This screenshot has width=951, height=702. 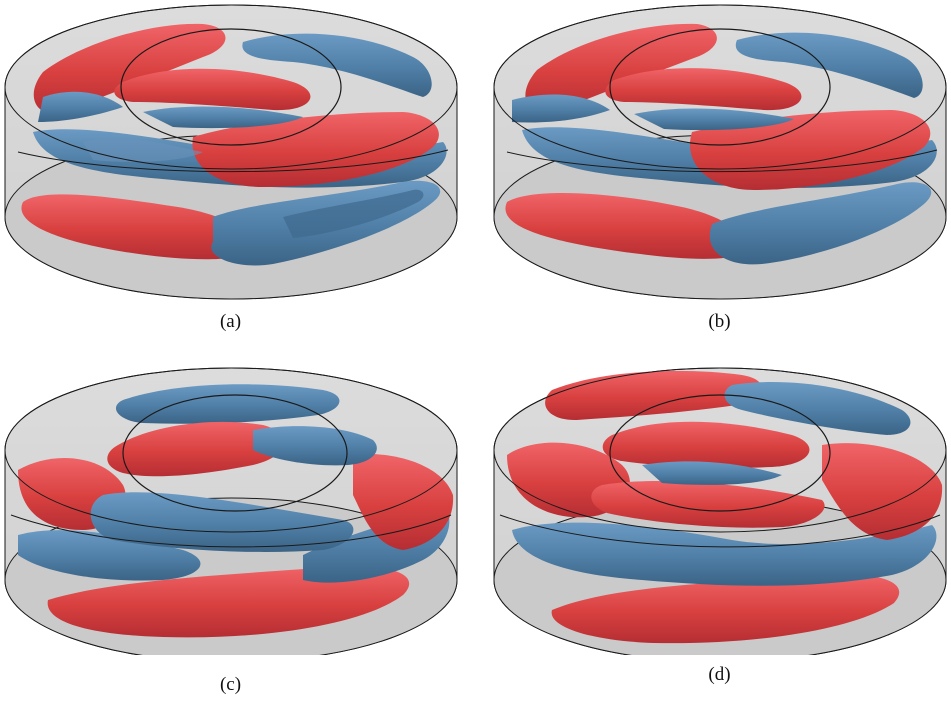 I want to click on panel-label: (b), so click(x=719, y=321).